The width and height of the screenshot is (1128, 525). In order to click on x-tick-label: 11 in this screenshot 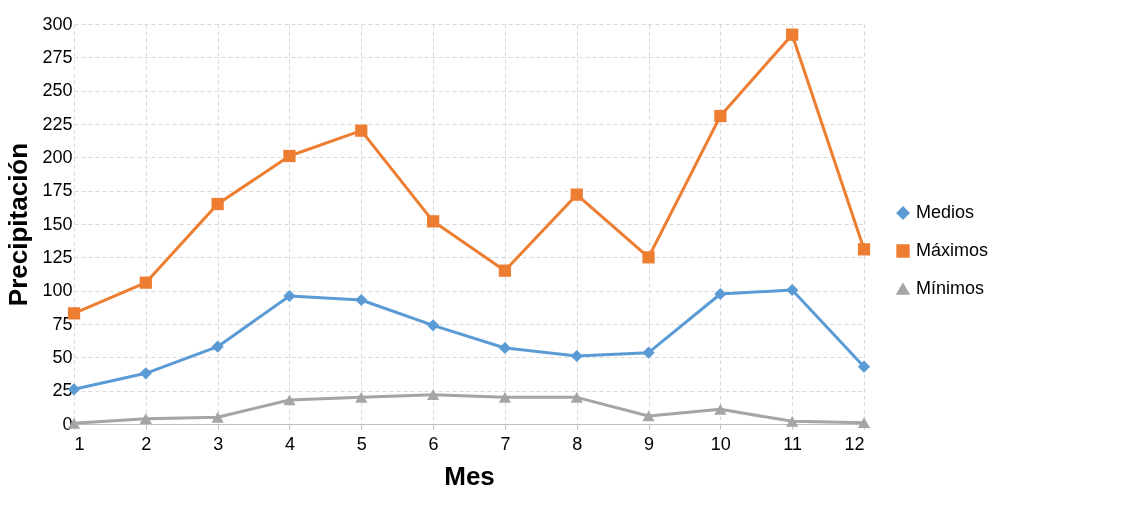, I will do `click(793, 443)`.